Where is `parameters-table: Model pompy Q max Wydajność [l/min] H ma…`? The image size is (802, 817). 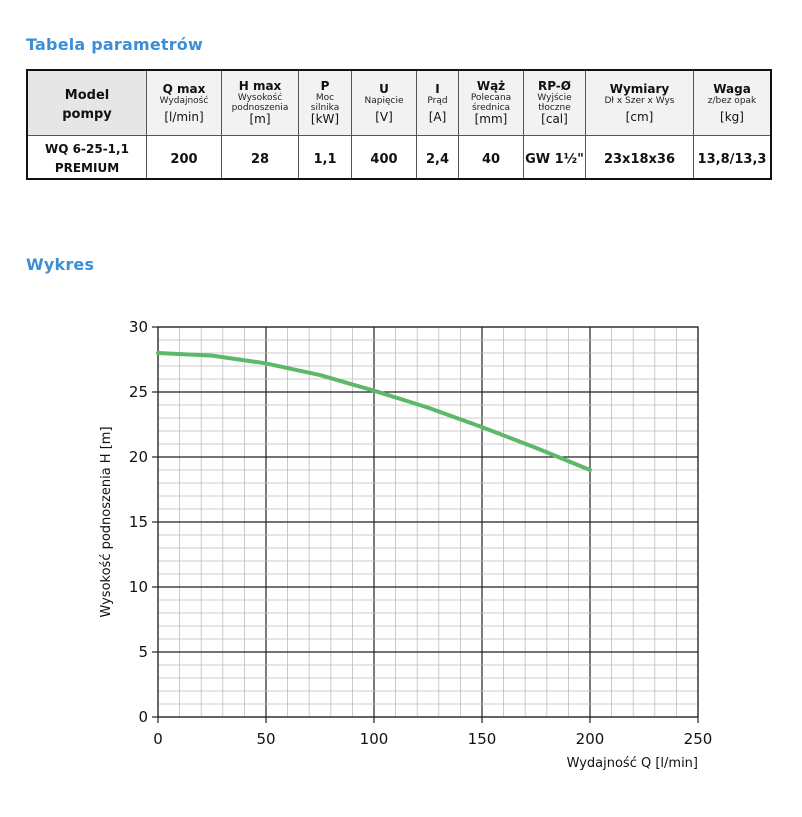 parameters-table: Model pompy Q max Wydajność [l/min] H ma… is located at coordinates (399, 124).